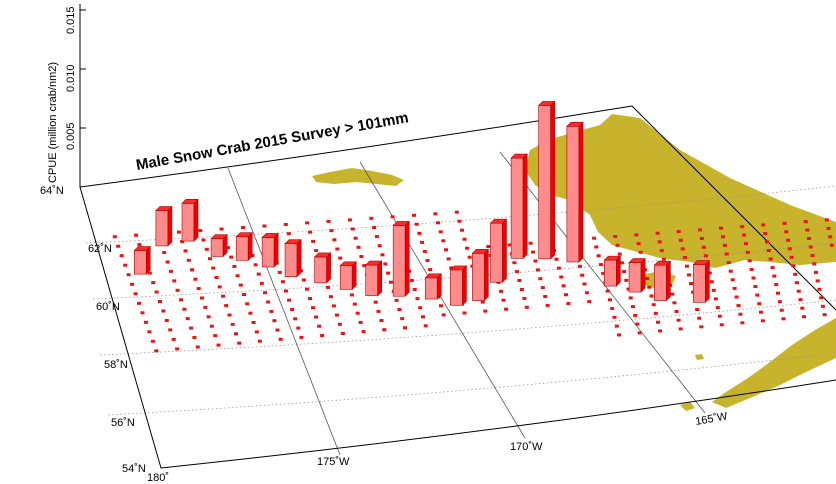 The height and width of the screenshot is (484, 836). What do you see at coordinates (467, 327) in the screenshot?
I see `latitude-gridline` at bounding box center [467, 327].